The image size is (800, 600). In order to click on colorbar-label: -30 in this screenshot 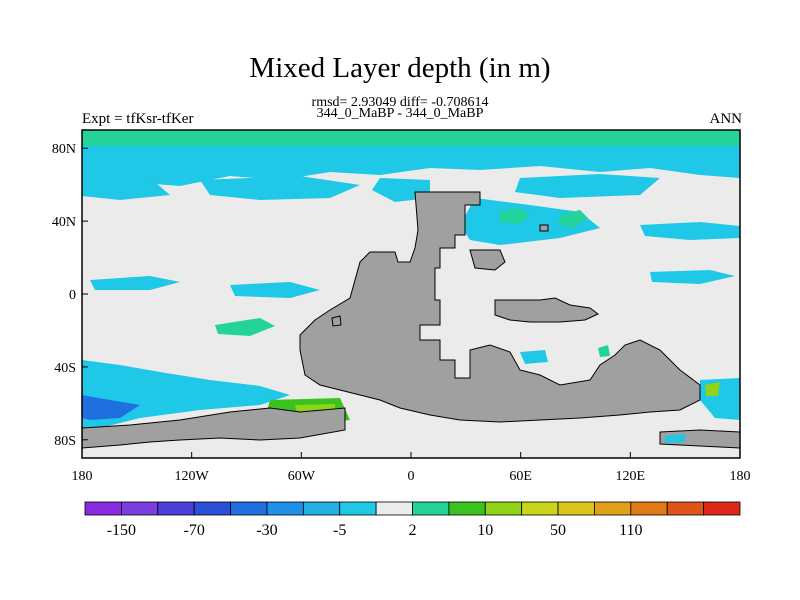, I will do `click(266, 530)`.